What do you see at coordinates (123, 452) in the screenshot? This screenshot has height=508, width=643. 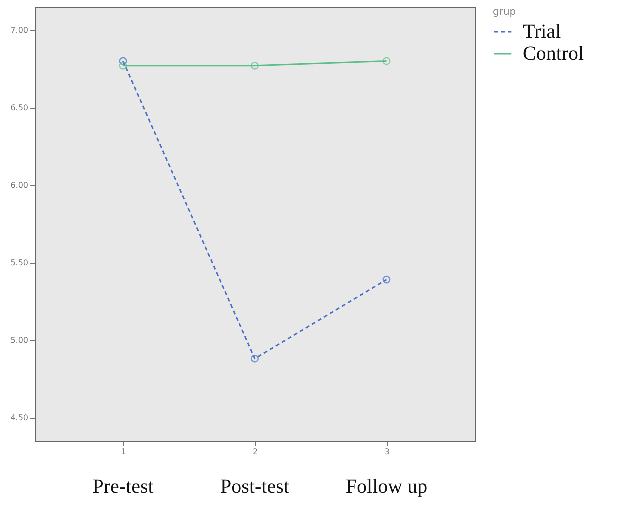 I see `x-tick-label: 1` at bounding box center [123, 452].